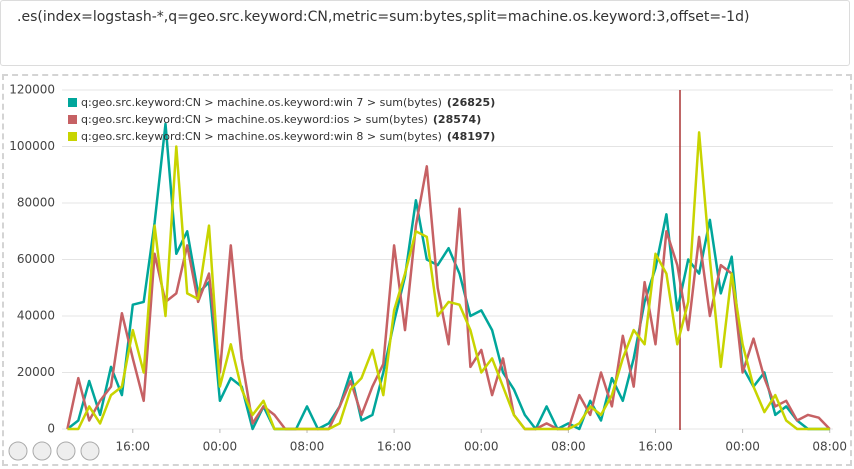 The width and height of the screenshot is (854, 469). What do you see at coordinates (36, 316) in the screenshot?
I see `y-tick-label: 40000` at bounding box center [36, 316].